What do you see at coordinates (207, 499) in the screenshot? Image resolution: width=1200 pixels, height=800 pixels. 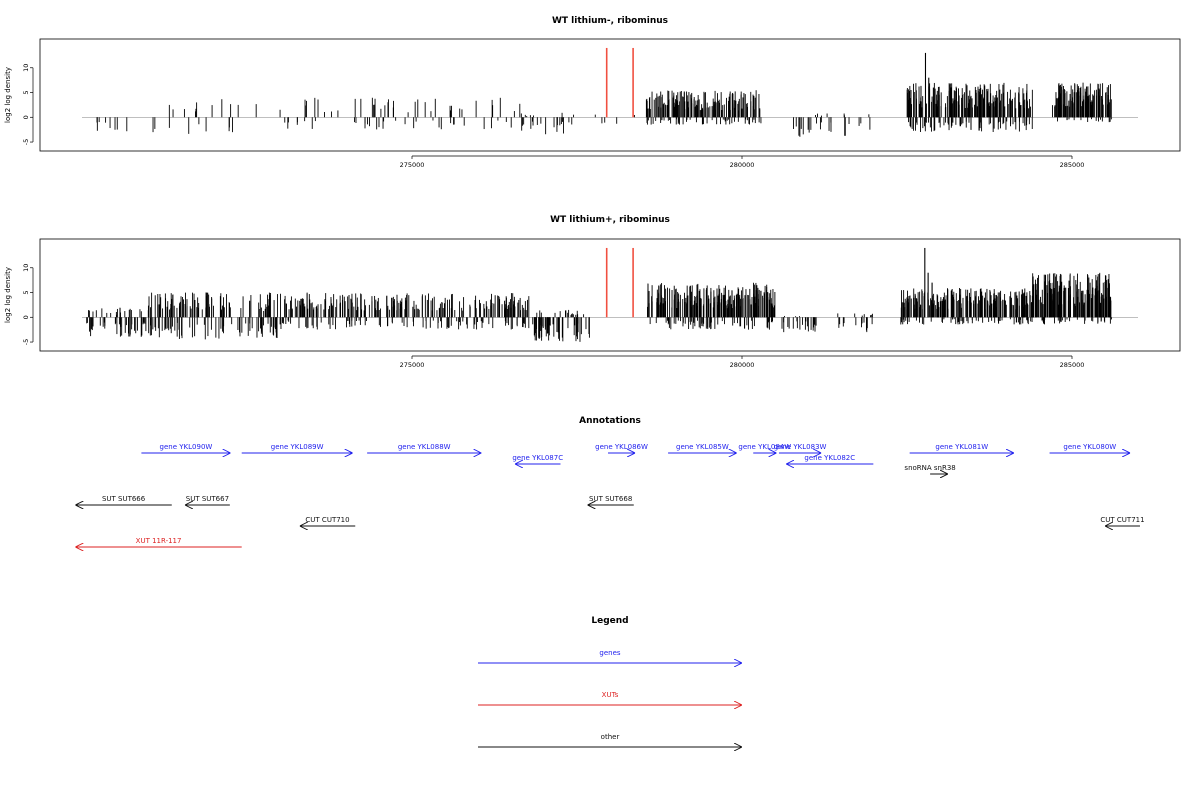 I see `feature-label: SUT SUT667` at bounding box center [207, 499].